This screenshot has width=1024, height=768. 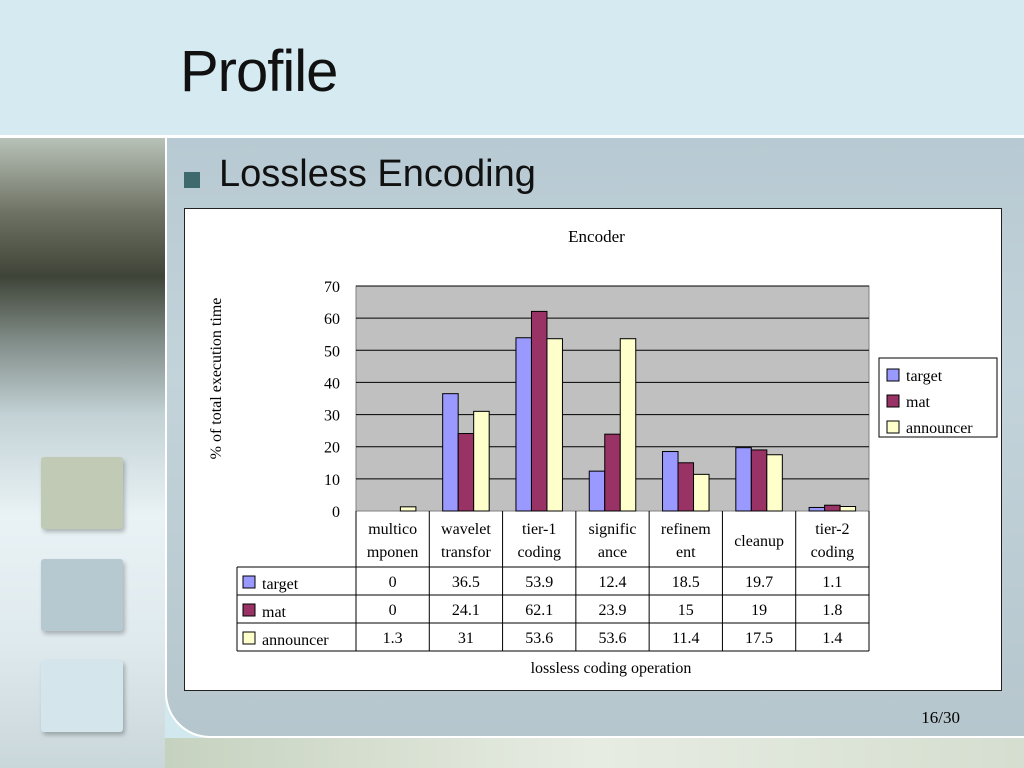 I want to click on table-key-mat, so click(x=249, y=610).